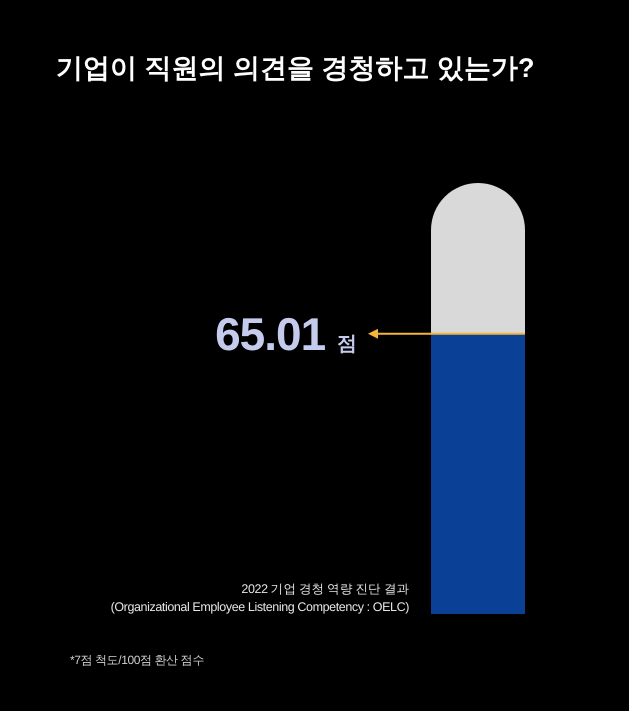  What do you see at coordinates (286, 334) in the screenshot?
I see `data-label: 65.01 점` at bounding box center [286, 334].